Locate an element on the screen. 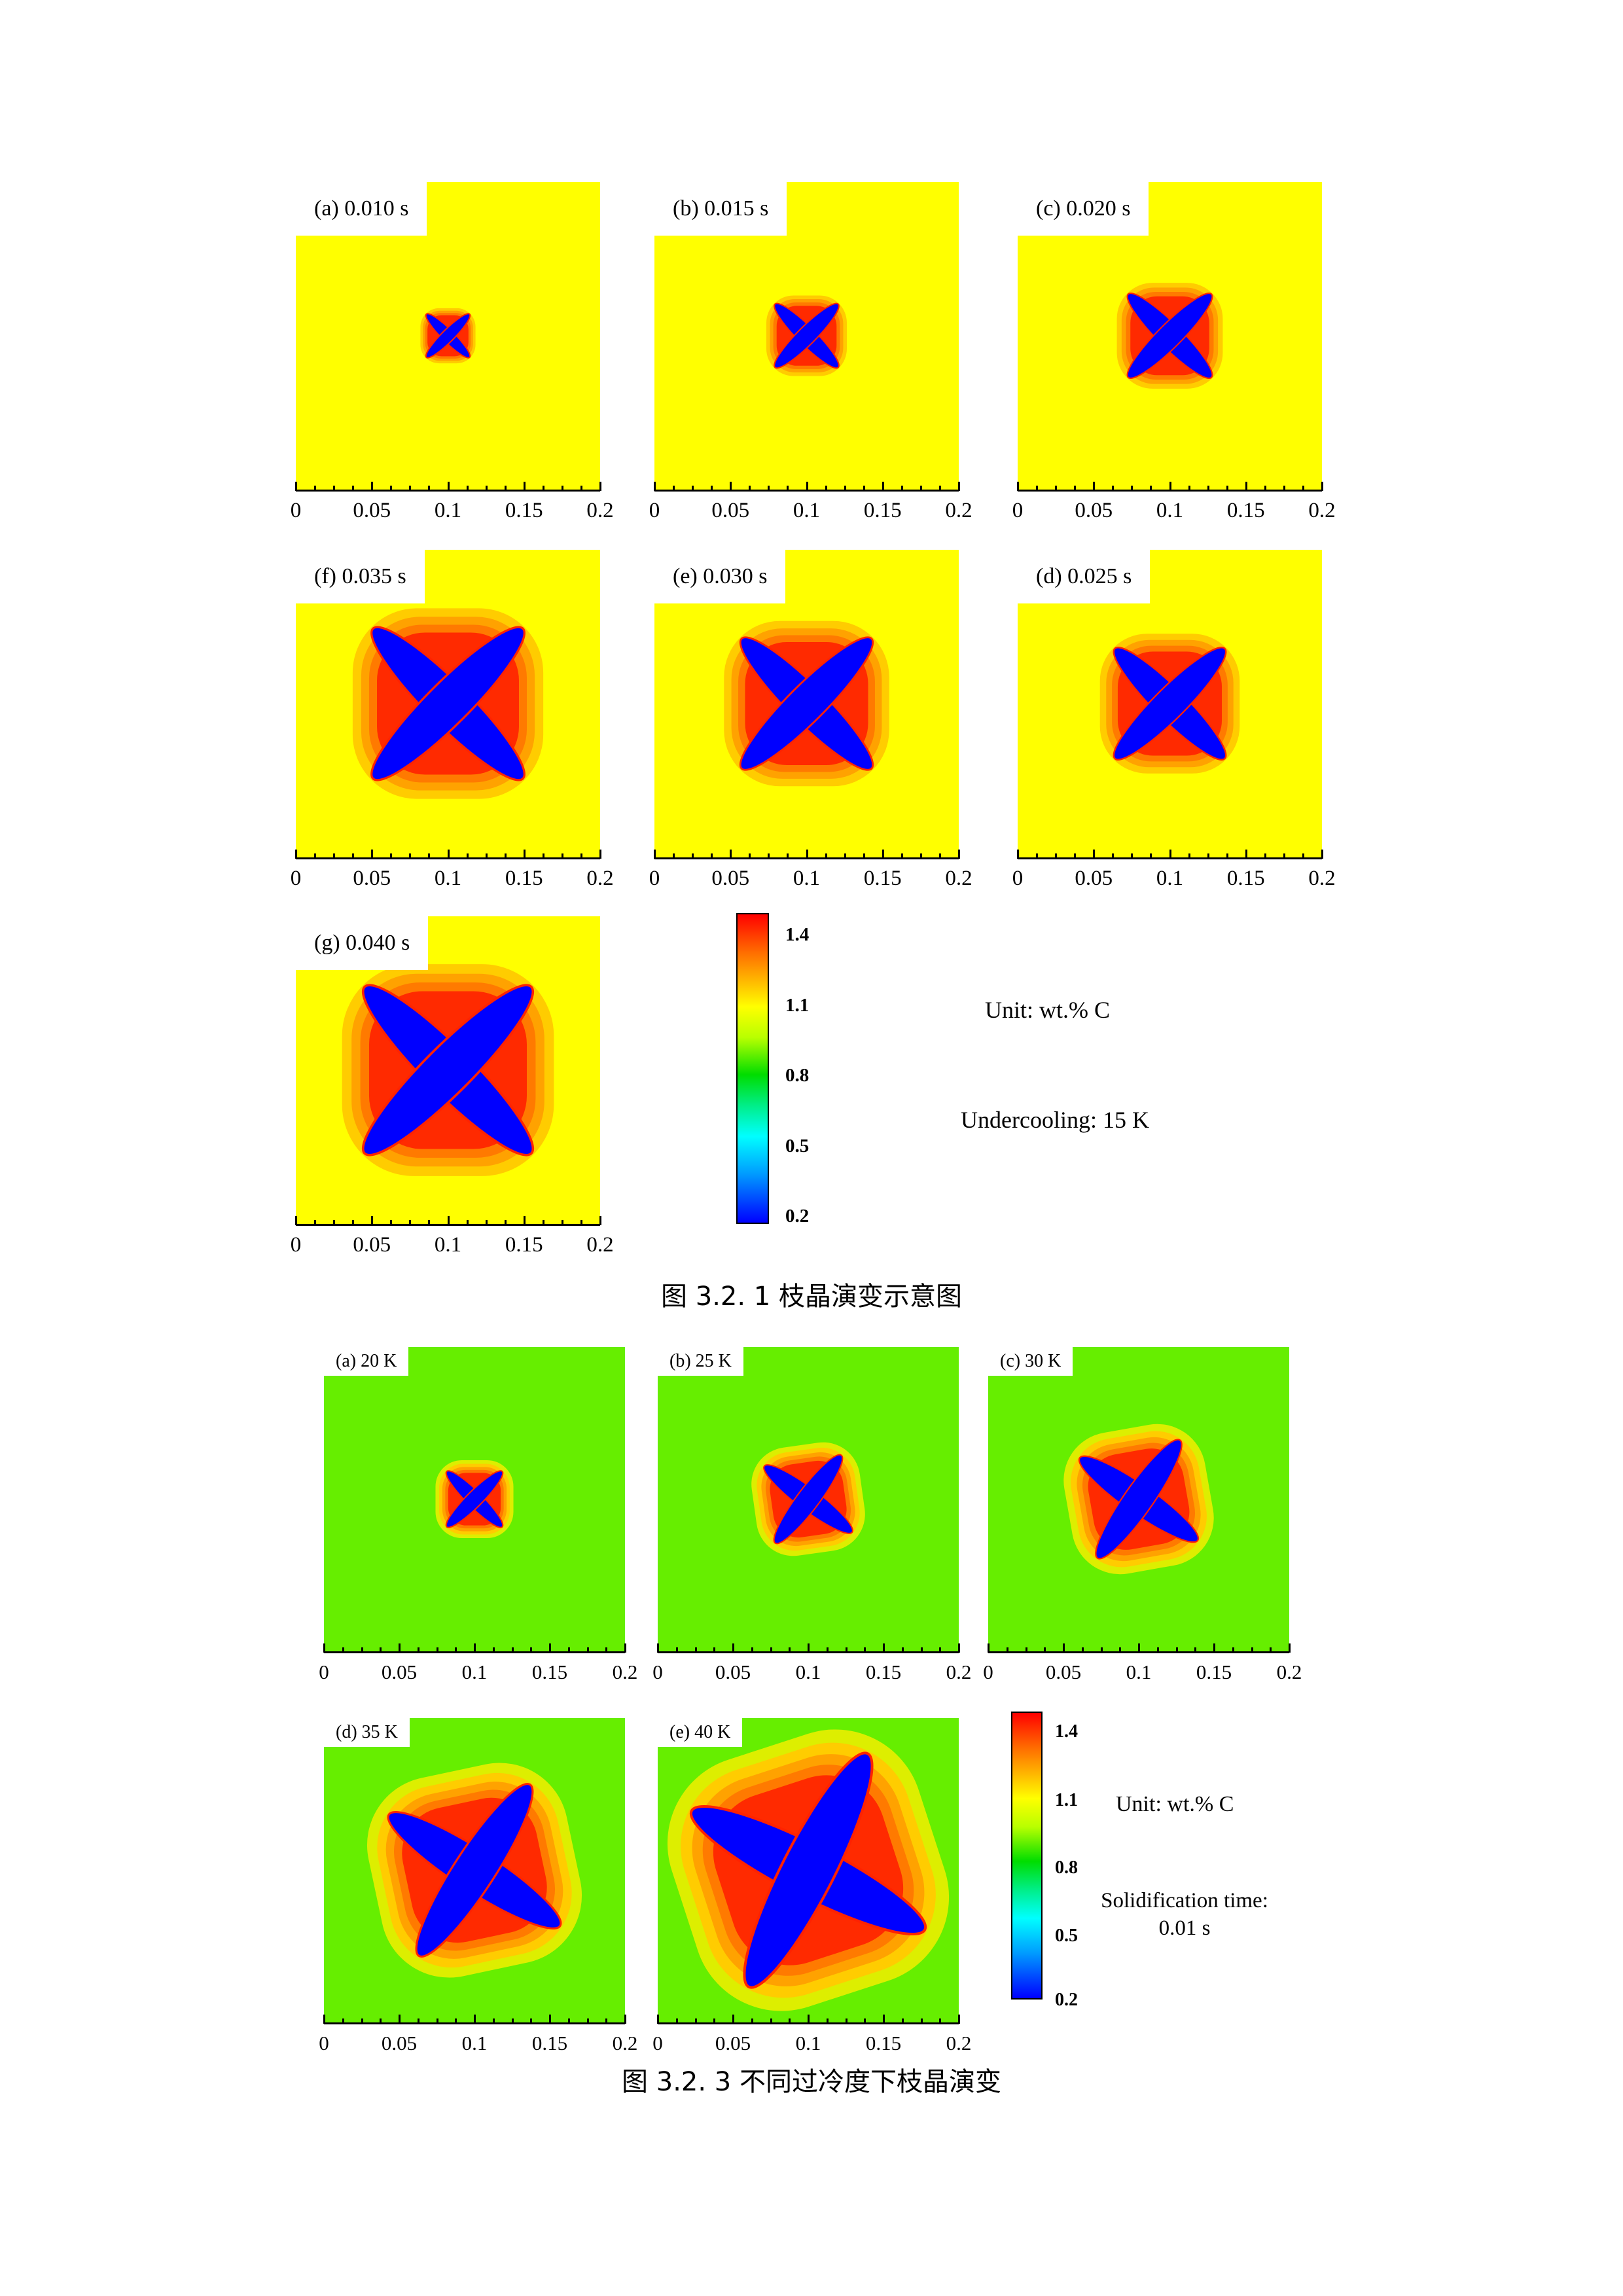  figure-2-caption: 图 3.2. 3 不同过冷度下枝晶演变 is located at coordinates (811, 2082).